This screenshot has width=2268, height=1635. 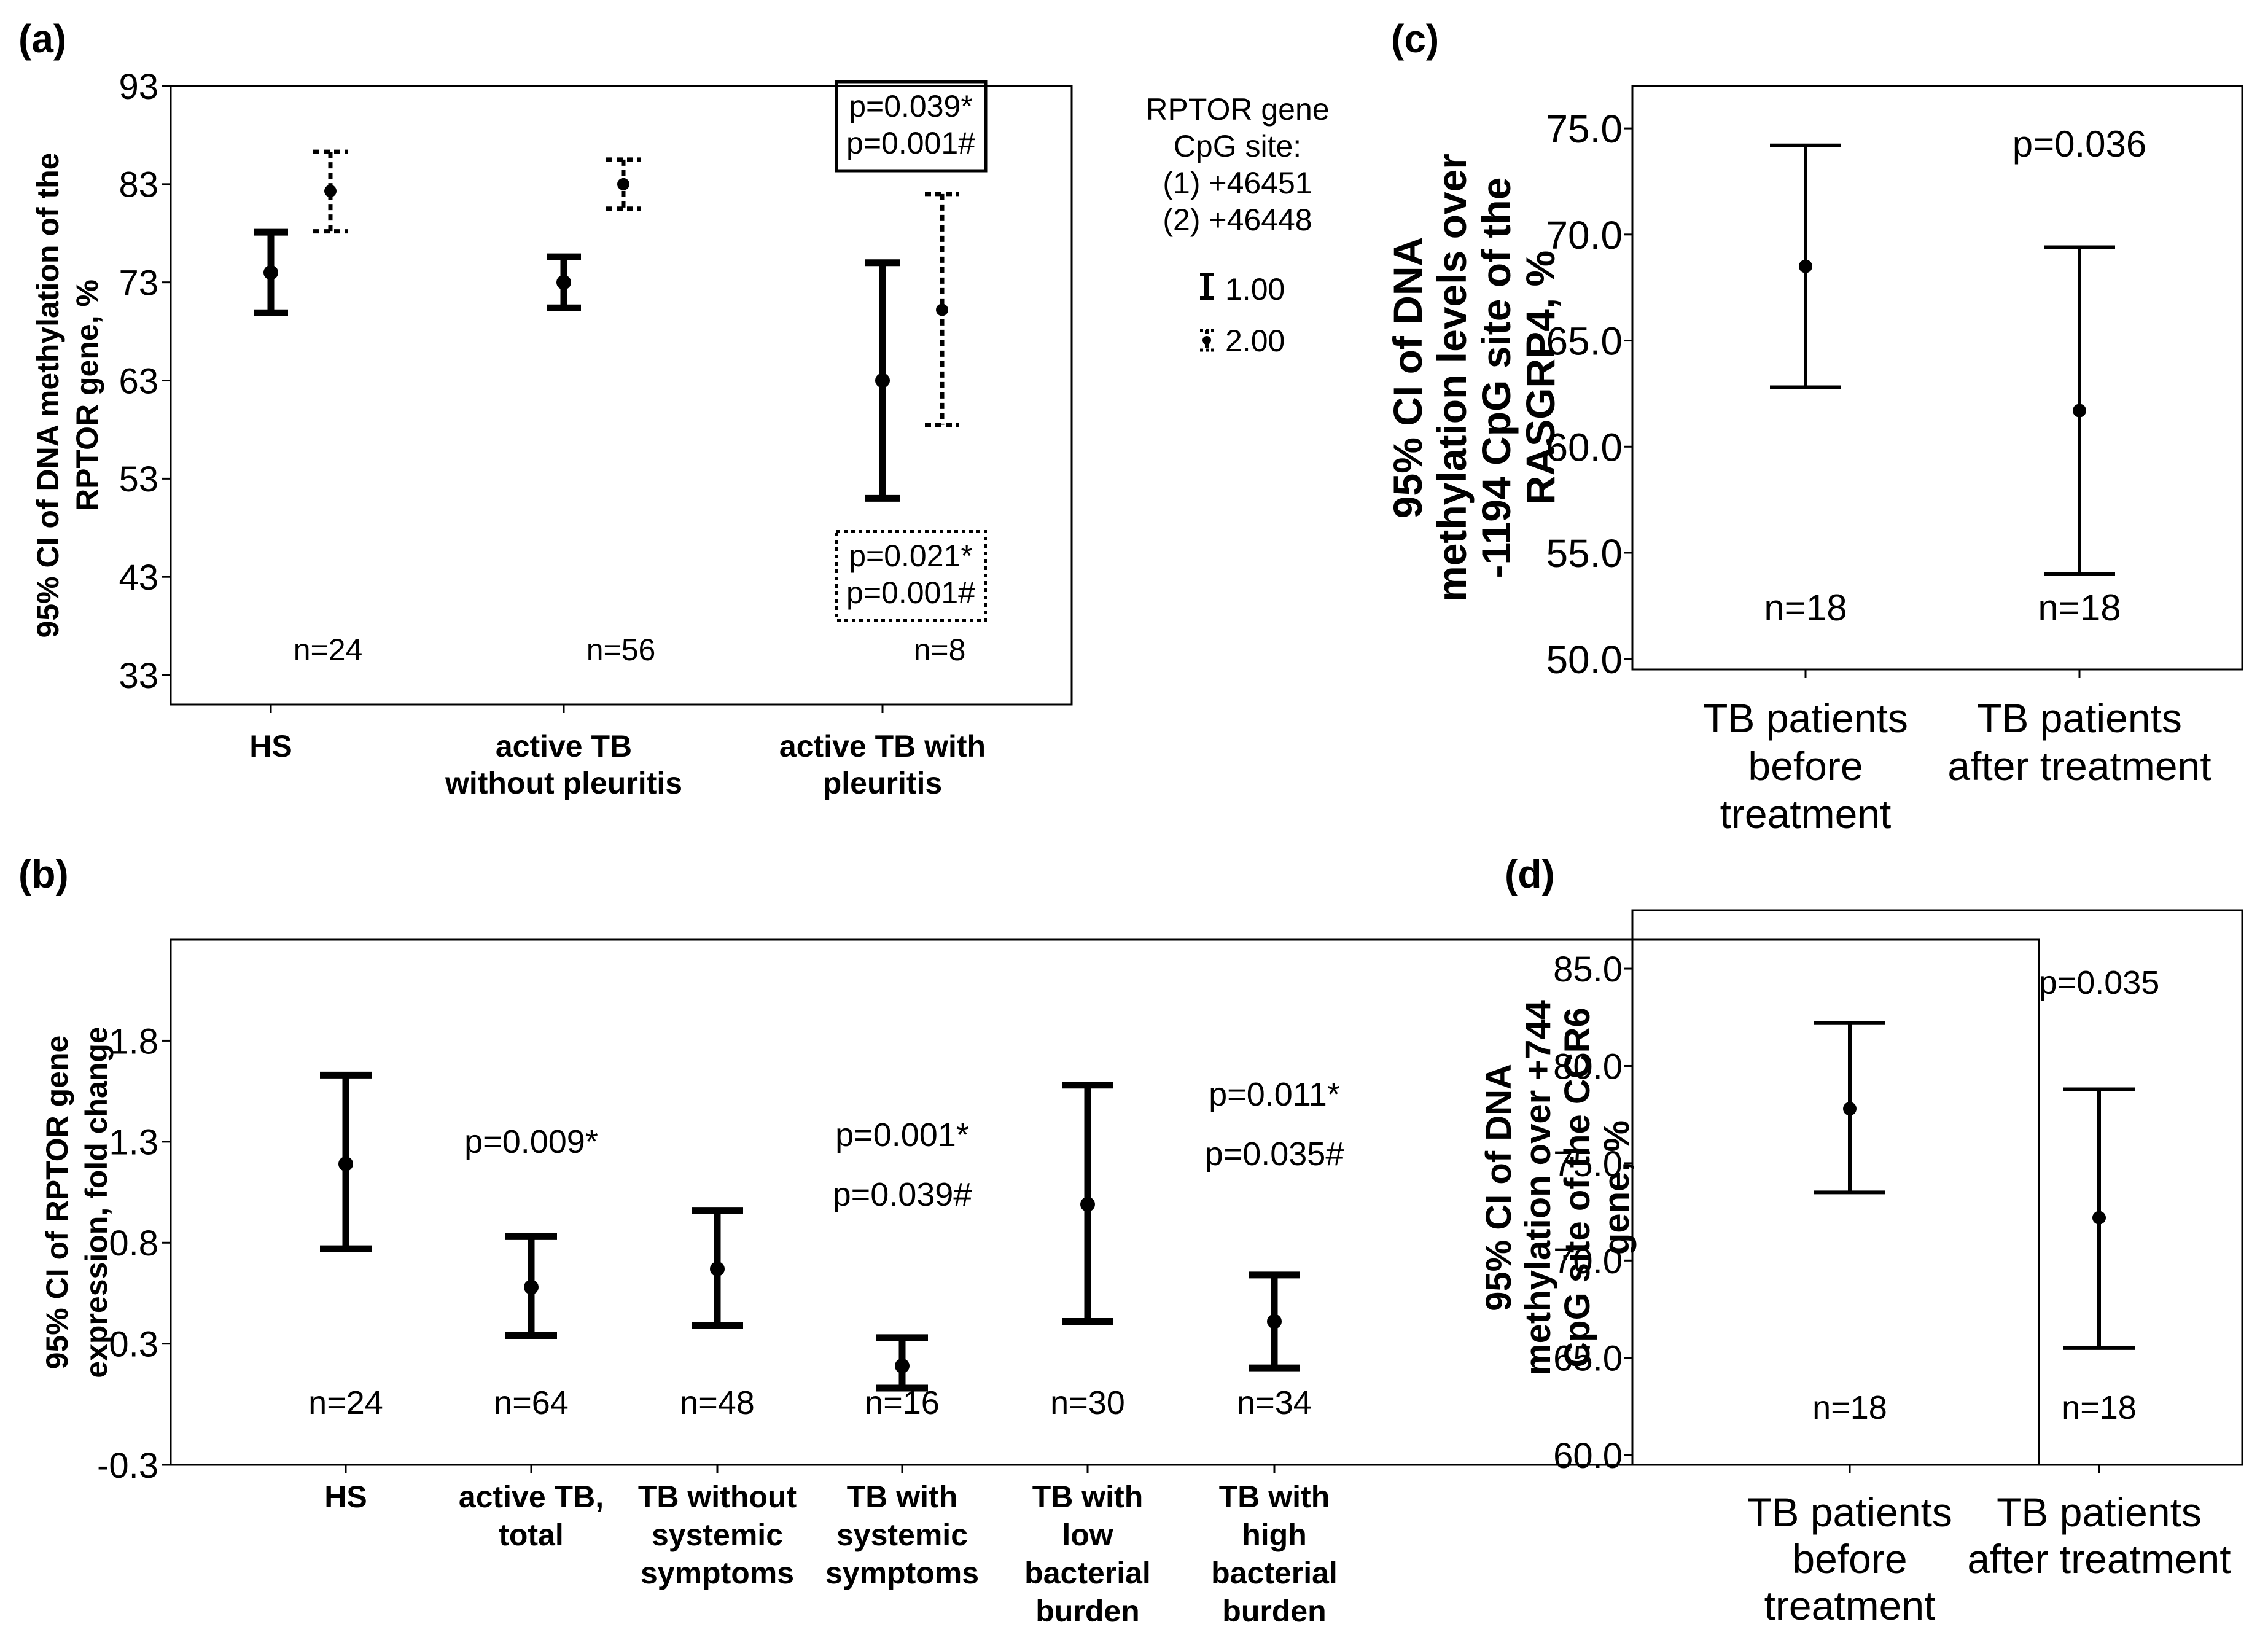 What do you see at coordinates (1499, 1187) in the screenshot?
I see `y-axis-label: 95% CI of DNA` at bounding box center [1499, 1187].